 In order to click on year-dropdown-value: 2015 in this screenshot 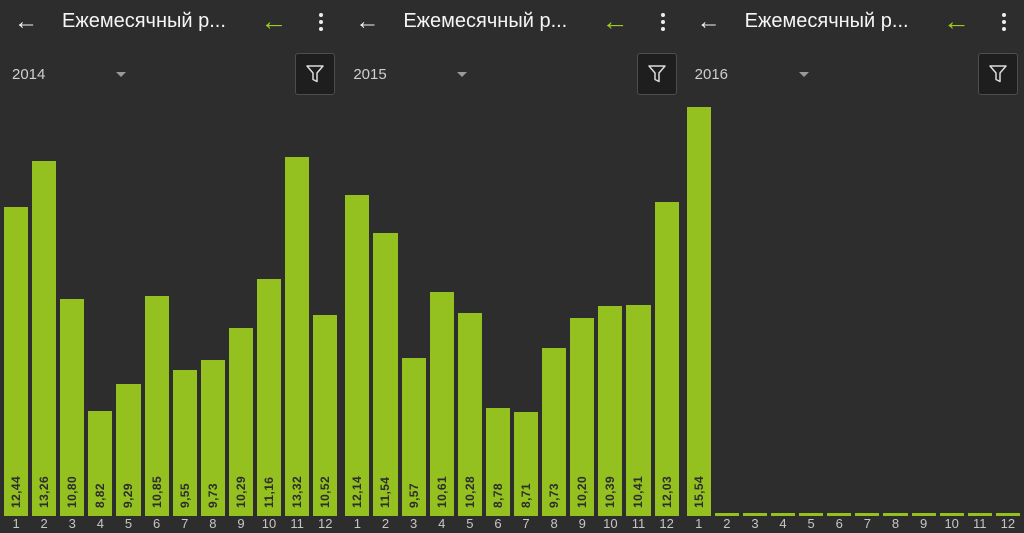, I will do `click(370, 74)`.